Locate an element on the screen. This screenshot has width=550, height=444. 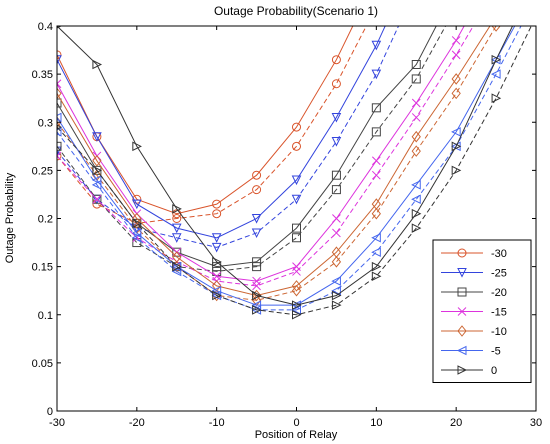
y-tick-label: 0.4 is located at coordinates (45, 27).